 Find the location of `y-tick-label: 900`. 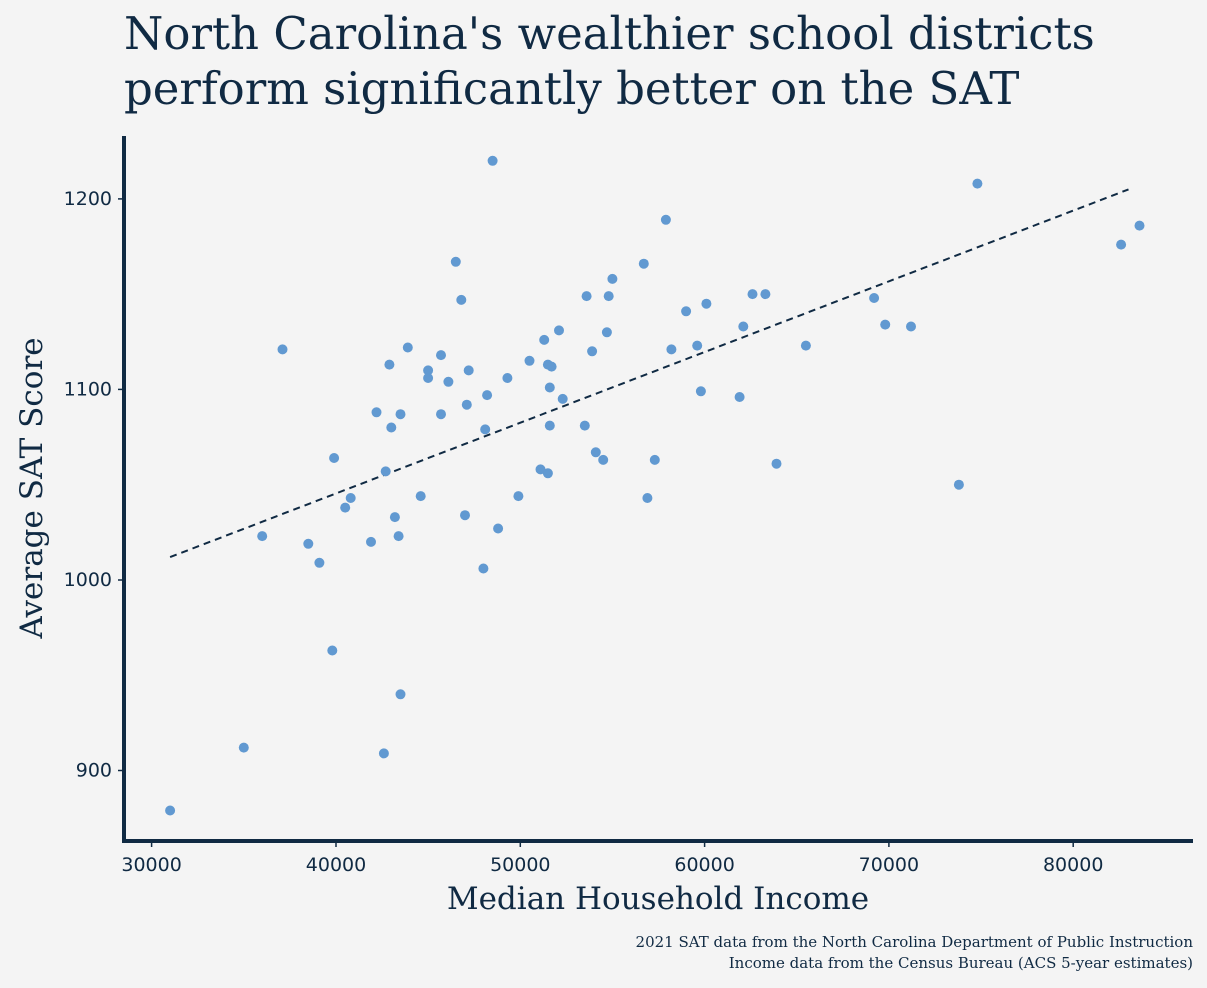

y-tick-label: 900 is located at coordinates (94, 771).